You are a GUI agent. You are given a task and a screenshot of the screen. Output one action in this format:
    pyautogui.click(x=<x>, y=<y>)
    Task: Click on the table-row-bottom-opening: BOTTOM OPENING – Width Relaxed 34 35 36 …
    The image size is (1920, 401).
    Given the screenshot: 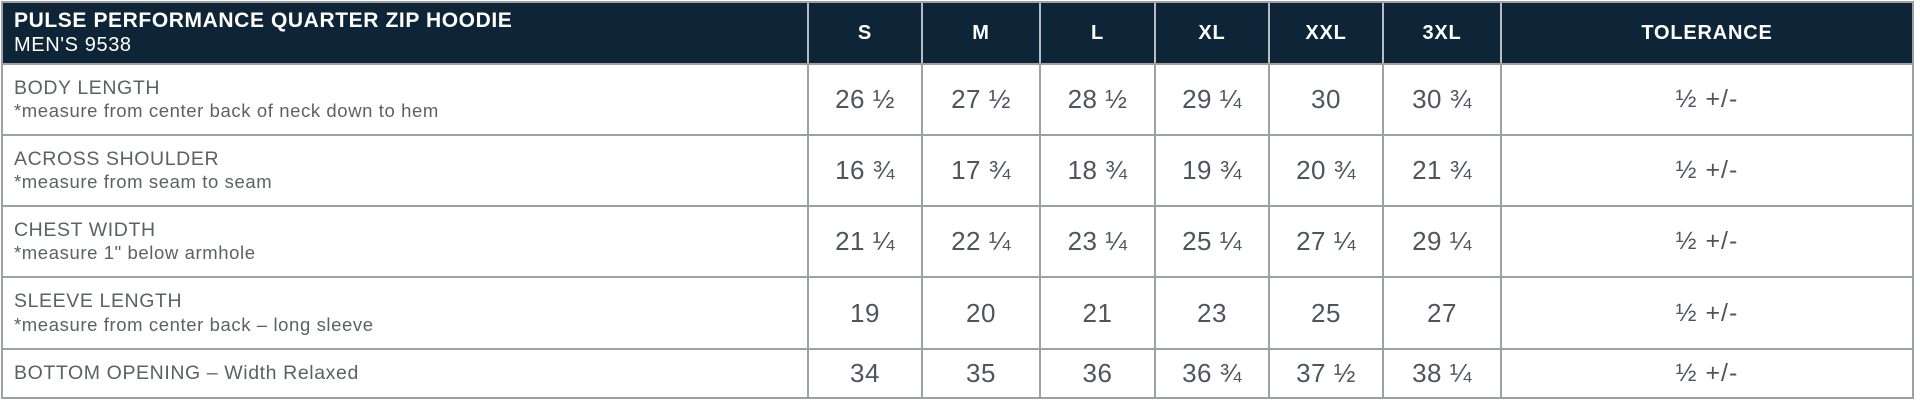 What is the action you would take?
    pyautogui.click(x=957, y=372)
    